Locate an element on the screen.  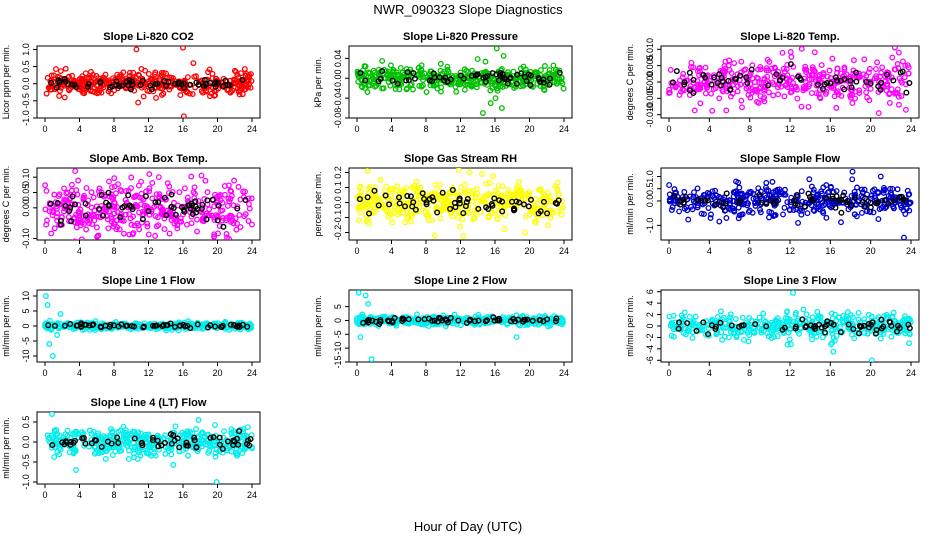
y-tick-label: 0.0 is located at coordinates (650, 201).